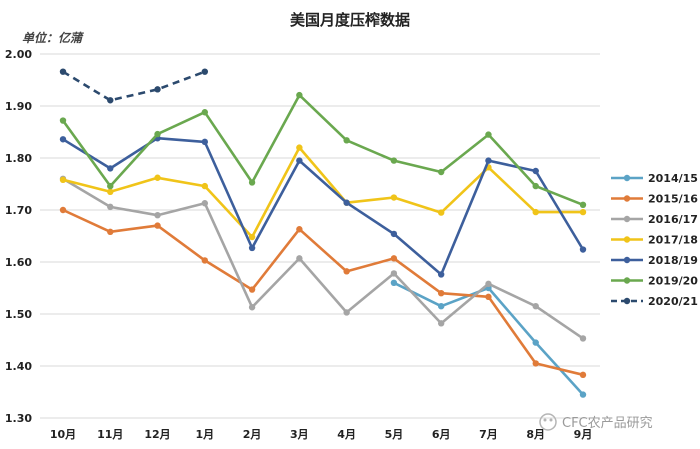 The image size is (700, 449). Describe the element at coordinates (18, 314) in the screenshot. I see `y-tick-label: 1.50` at that location.